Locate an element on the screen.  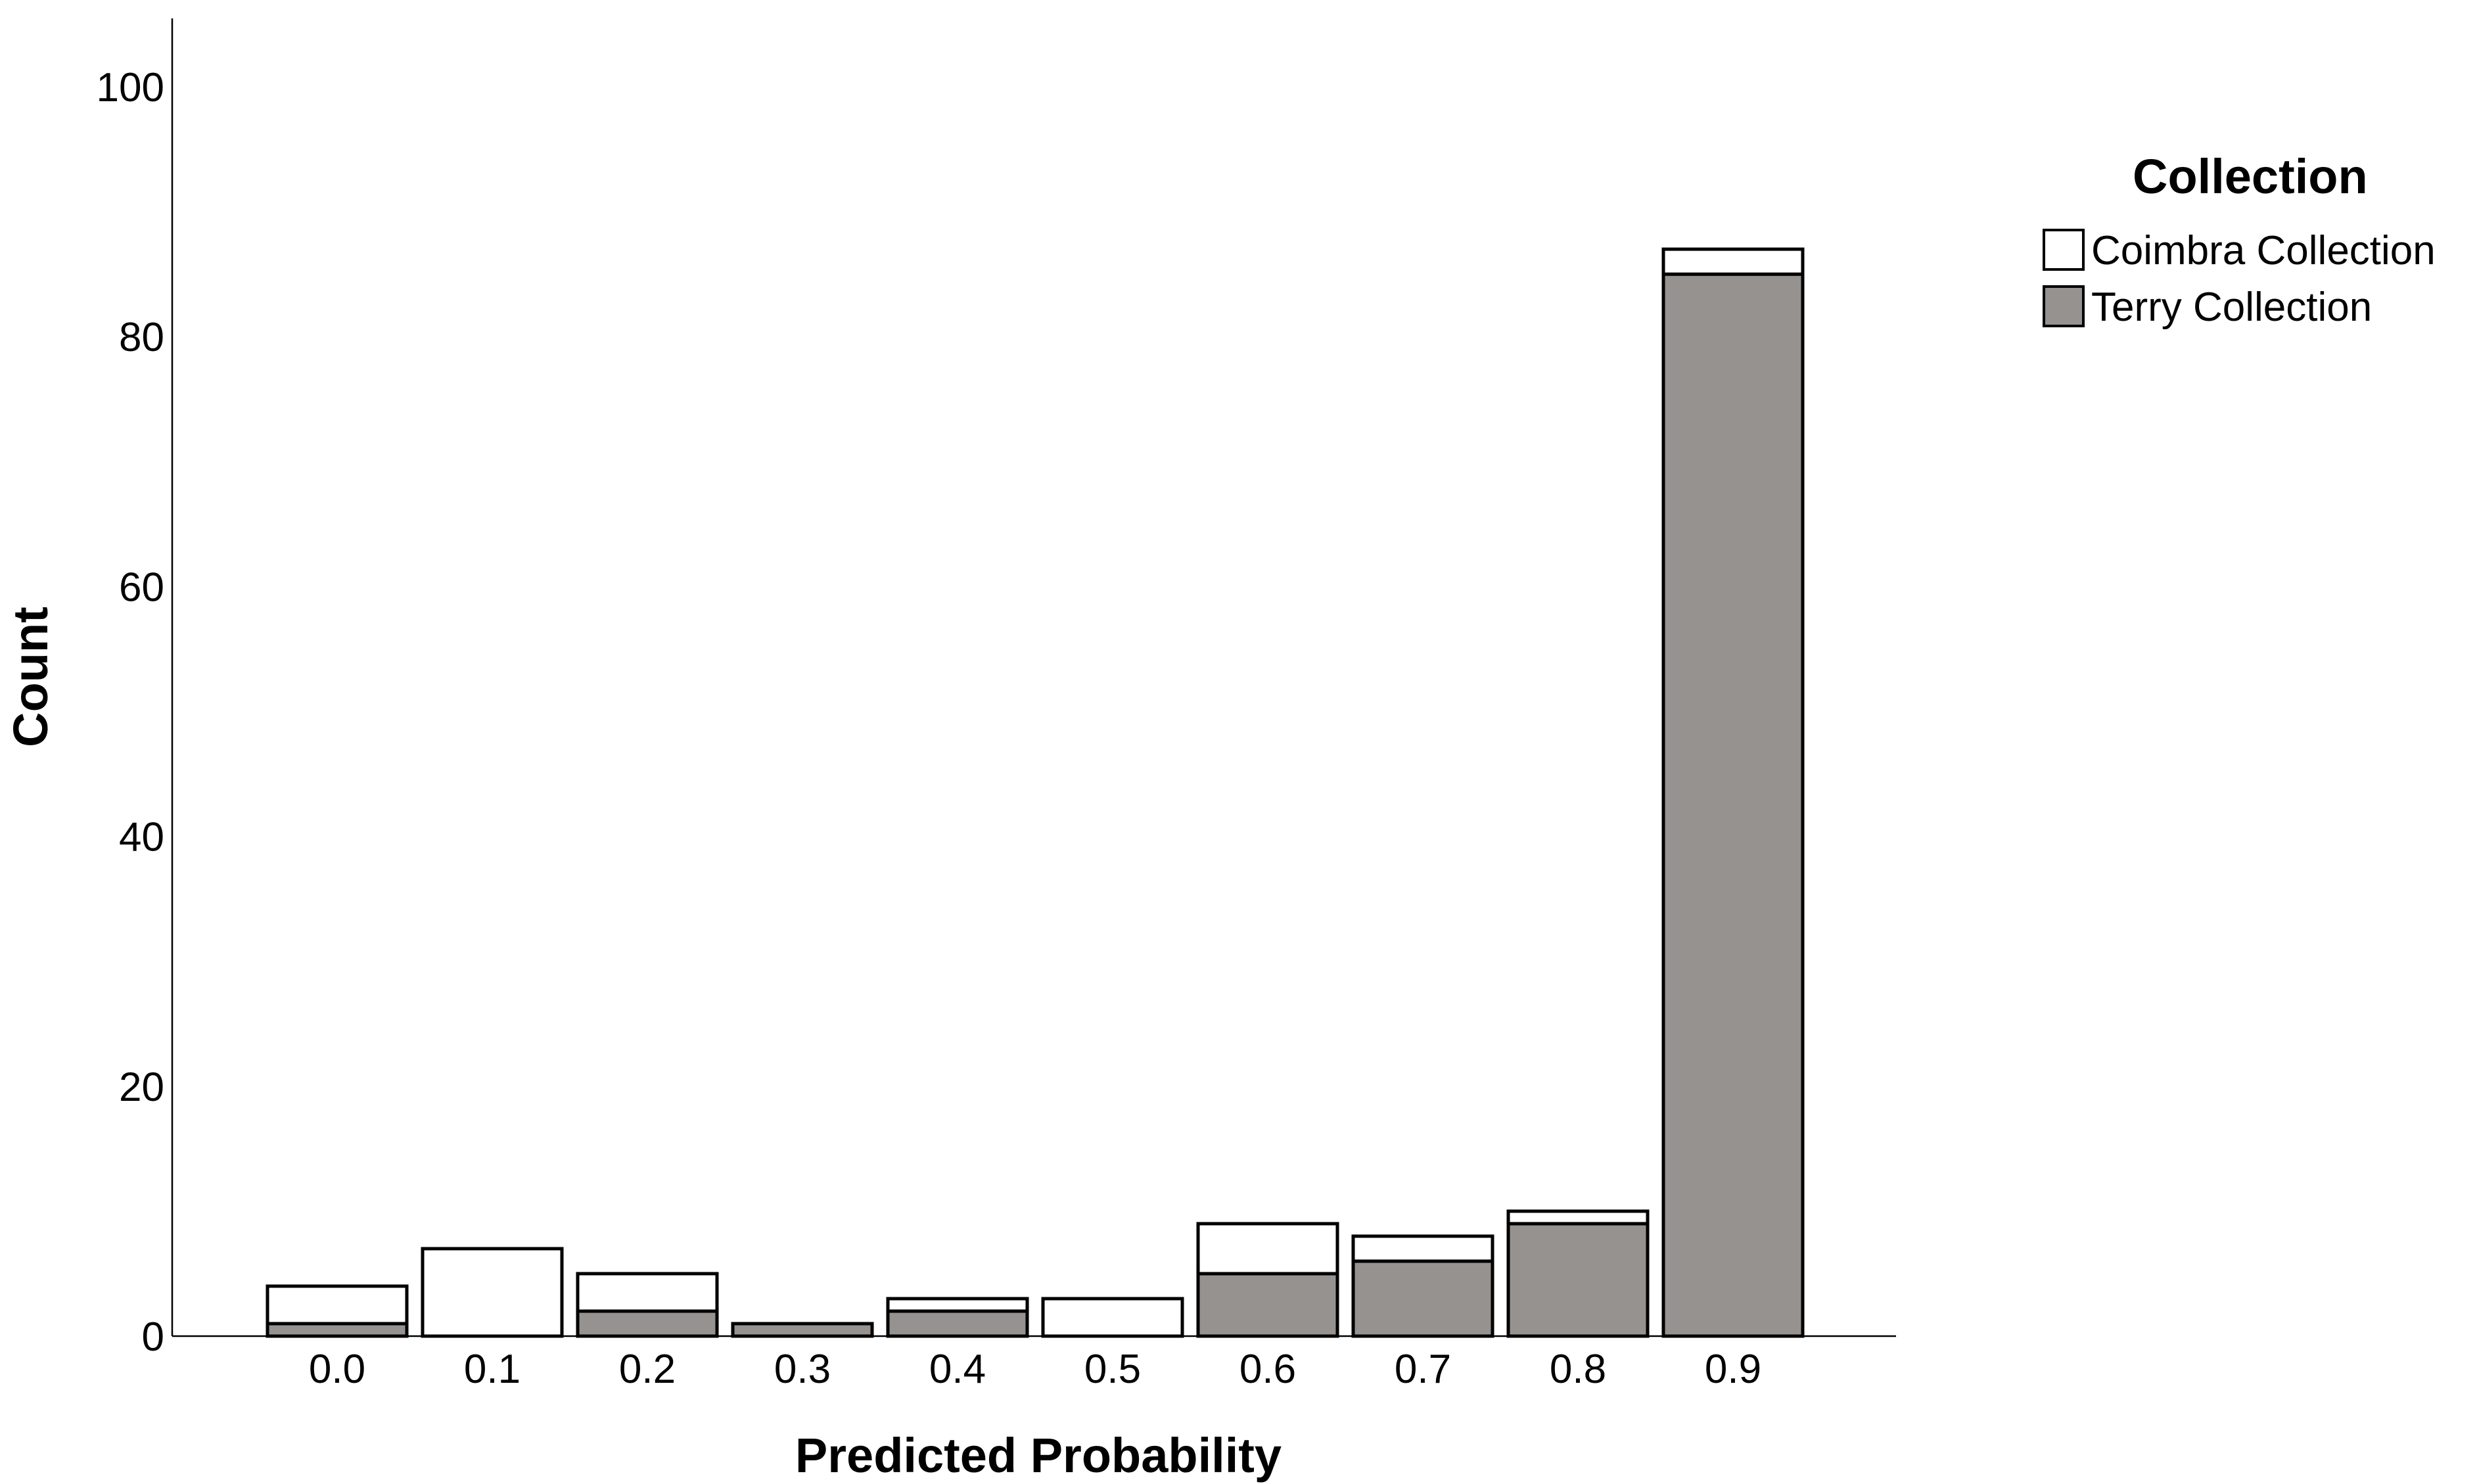
bar-coimbra-0.6 is located at coordinates (1268, 1249).